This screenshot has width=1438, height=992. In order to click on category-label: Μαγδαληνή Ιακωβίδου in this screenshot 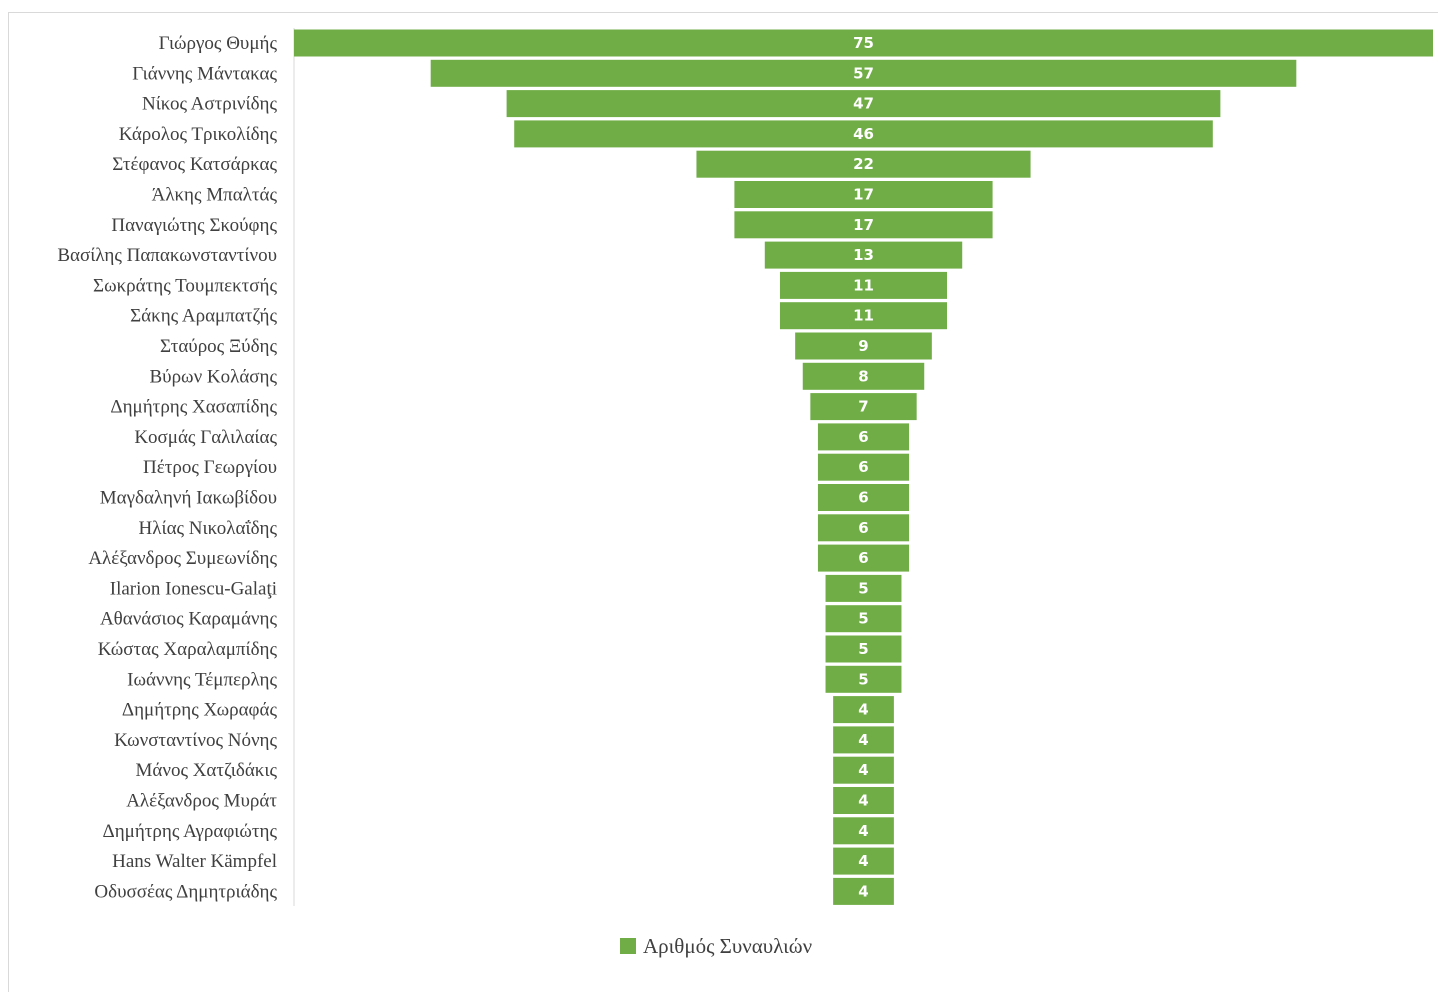, I will do `click(188, 498)`.